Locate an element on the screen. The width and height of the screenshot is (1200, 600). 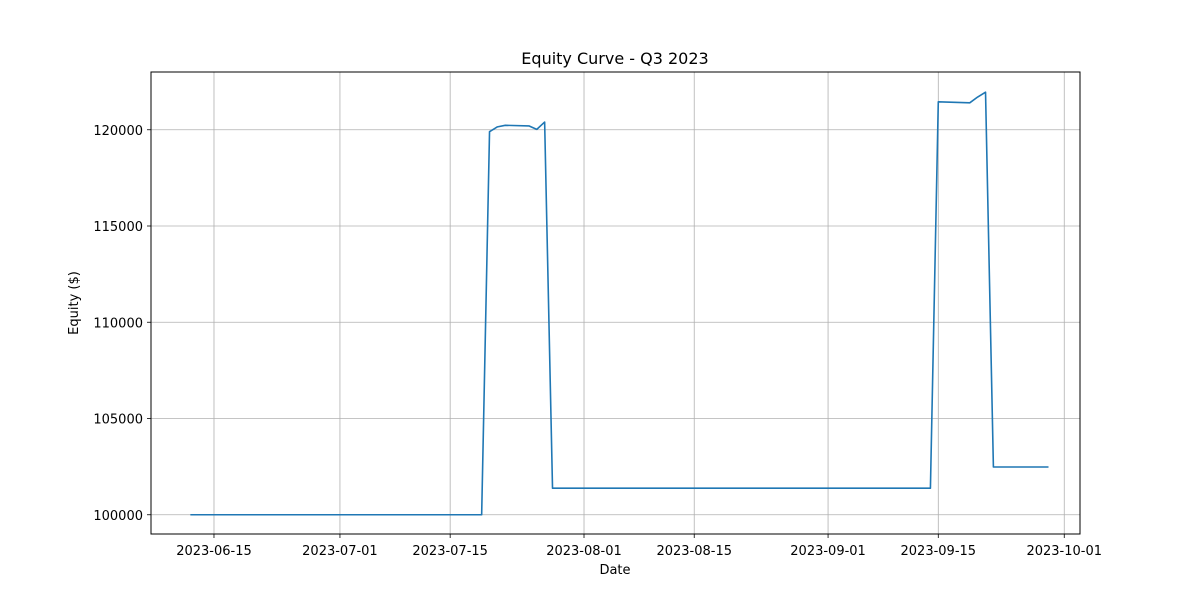
x-tick-label: 2023-08-01 is located at coordinates (584, 551).